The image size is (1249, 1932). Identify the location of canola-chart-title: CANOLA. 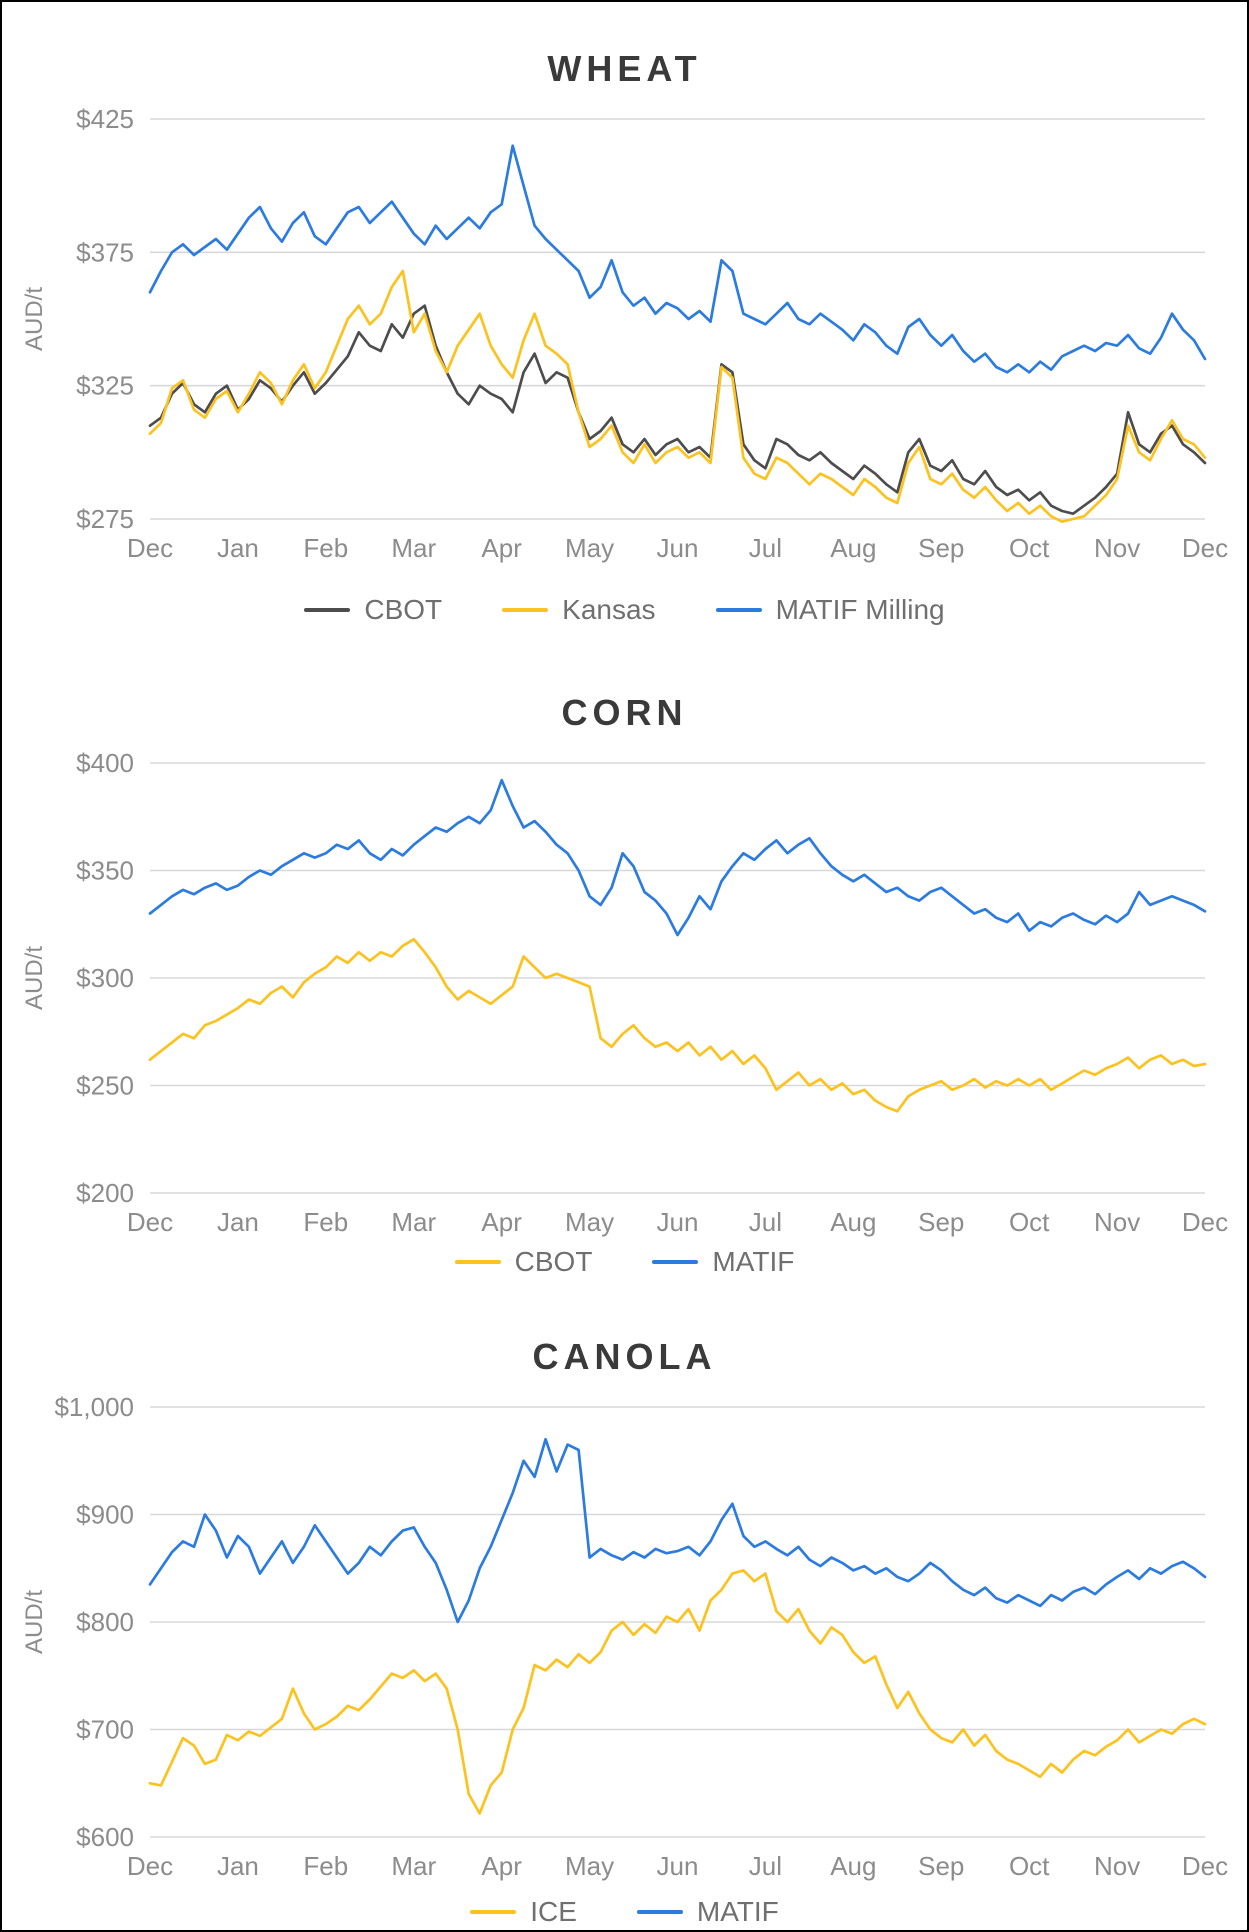
(624, 1356).